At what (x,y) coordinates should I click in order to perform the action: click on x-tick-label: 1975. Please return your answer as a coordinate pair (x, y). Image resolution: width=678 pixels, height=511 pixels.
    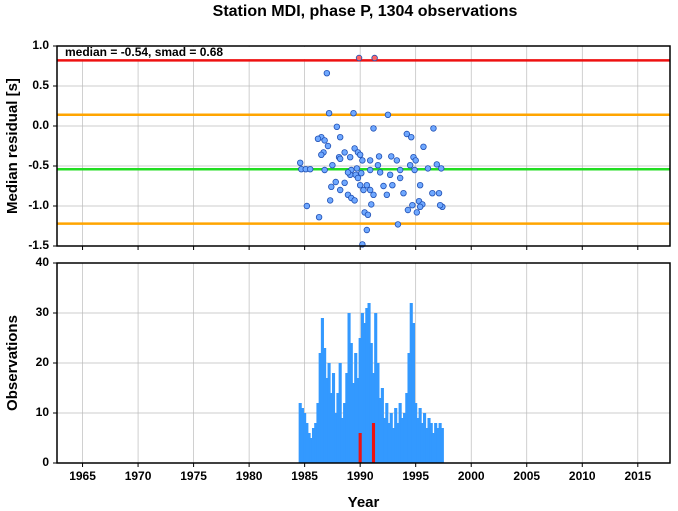
    Looking at the image, I should click on (193, 476).